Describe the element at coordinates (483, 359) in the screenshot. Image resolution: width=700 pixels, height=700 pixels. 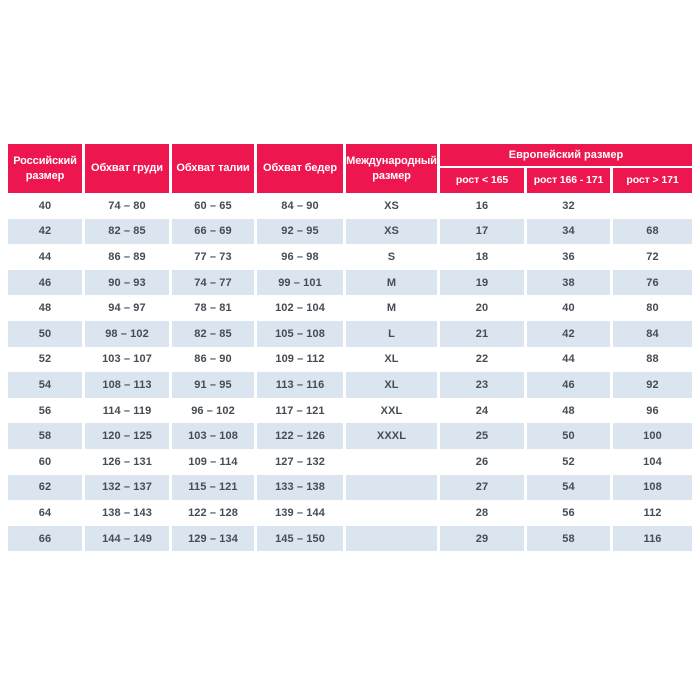
I see `table-cell: 22` at that location.